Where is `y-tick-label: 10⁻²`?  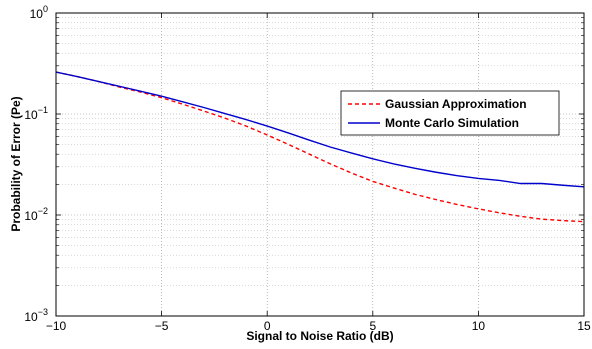
y-tick-label: 10⁻² is located at coordinates (36, 214).